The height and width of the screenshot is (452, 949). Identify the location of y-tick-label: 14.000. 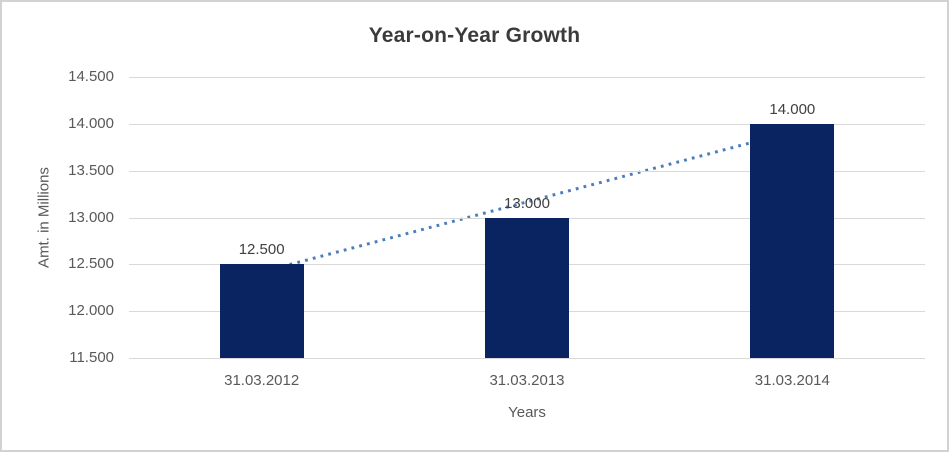
(91, 123).